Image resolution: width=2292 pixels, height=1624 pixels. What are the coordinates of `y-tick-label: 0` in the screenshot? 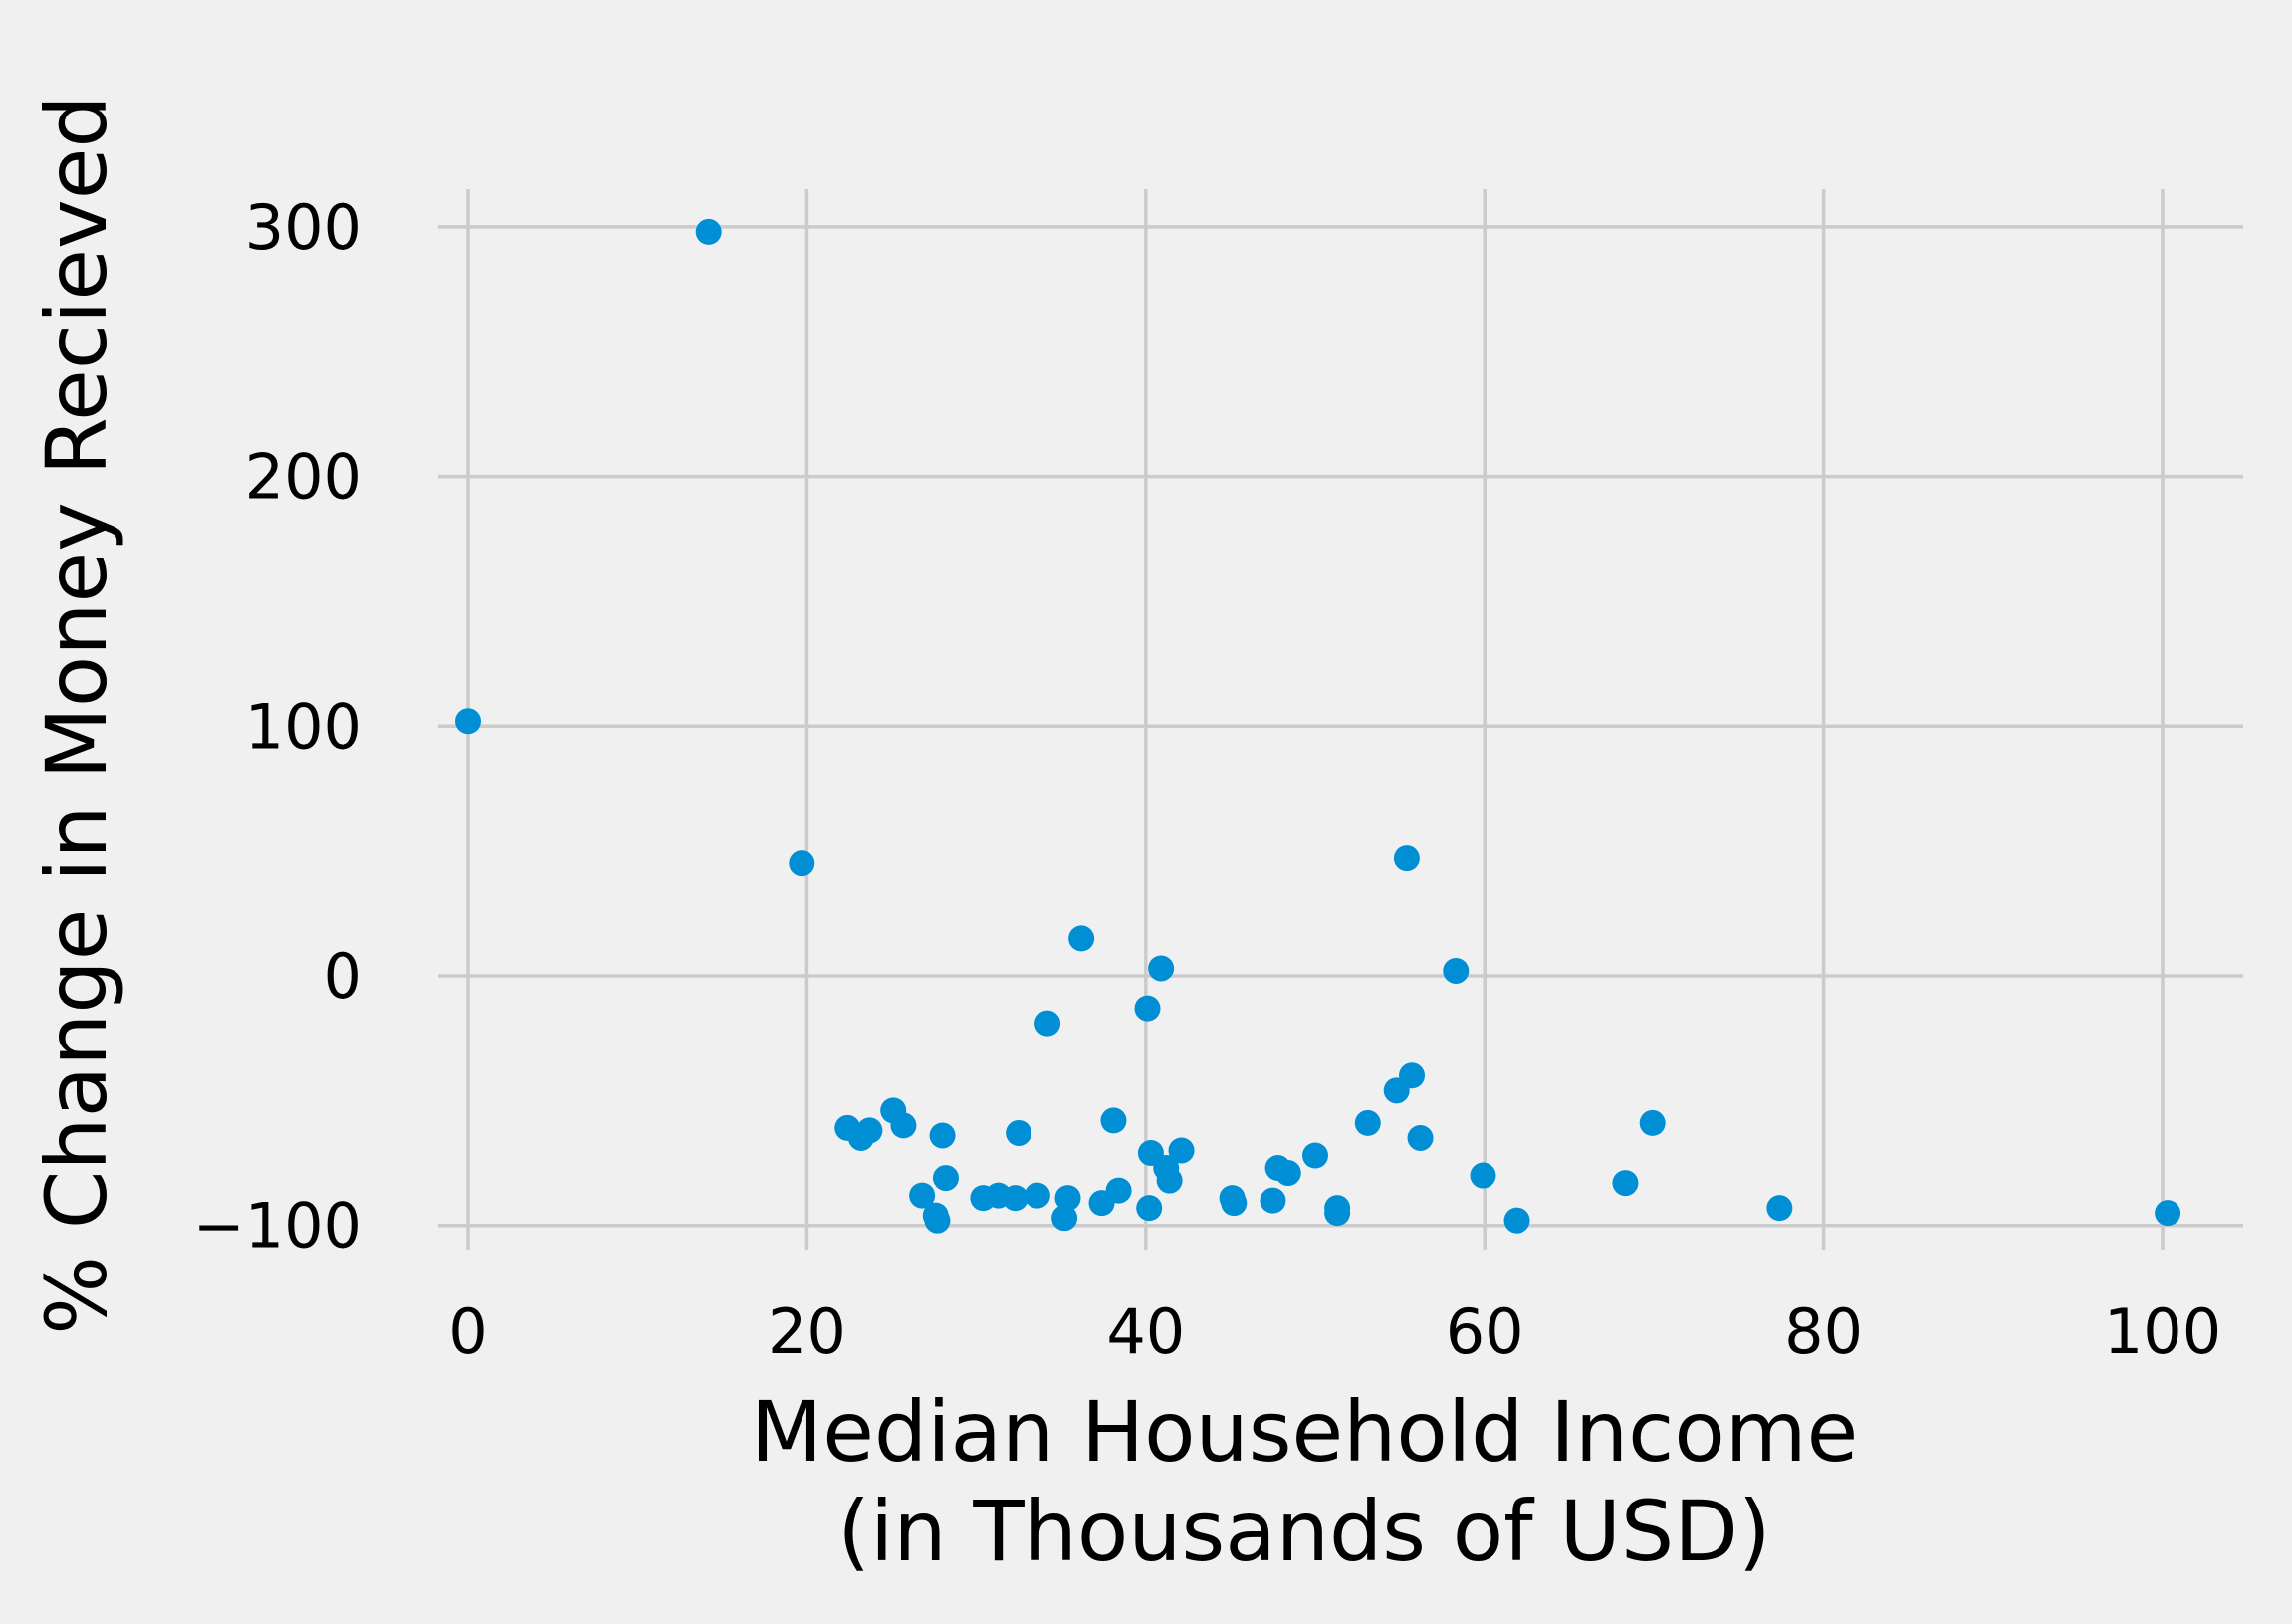 It's located at (343, 977).